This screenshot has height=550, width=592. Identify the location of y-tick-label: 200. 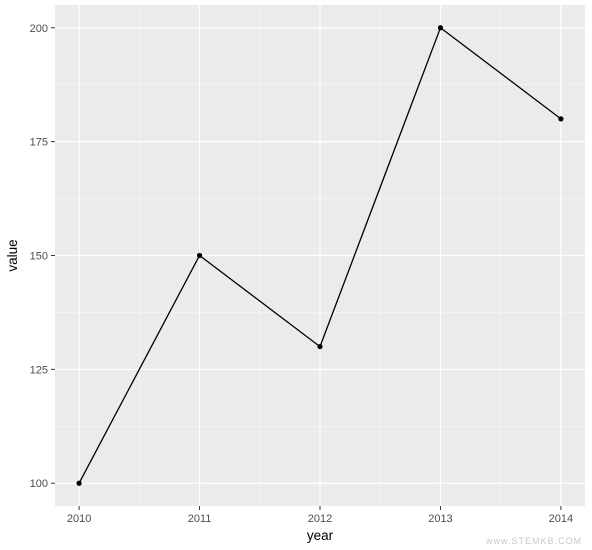
(39, 29).